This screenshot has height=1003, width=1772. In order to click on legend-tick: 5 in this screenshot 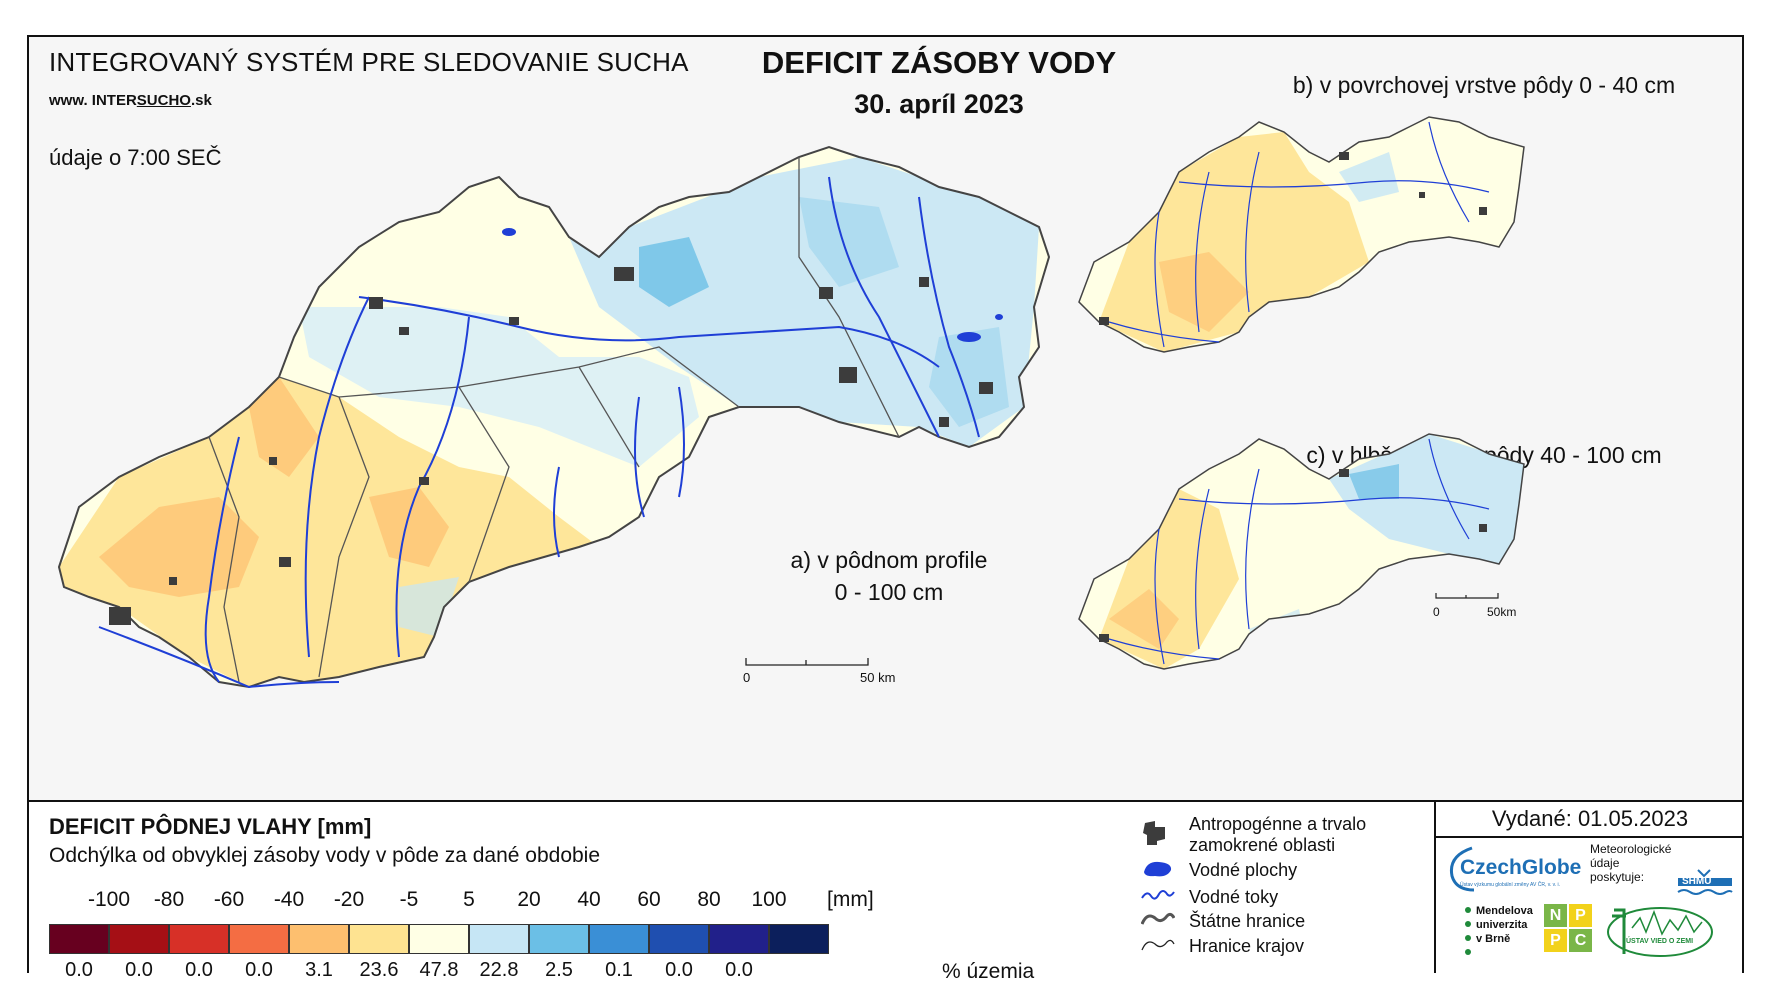, I will do `click(469, 899)`.